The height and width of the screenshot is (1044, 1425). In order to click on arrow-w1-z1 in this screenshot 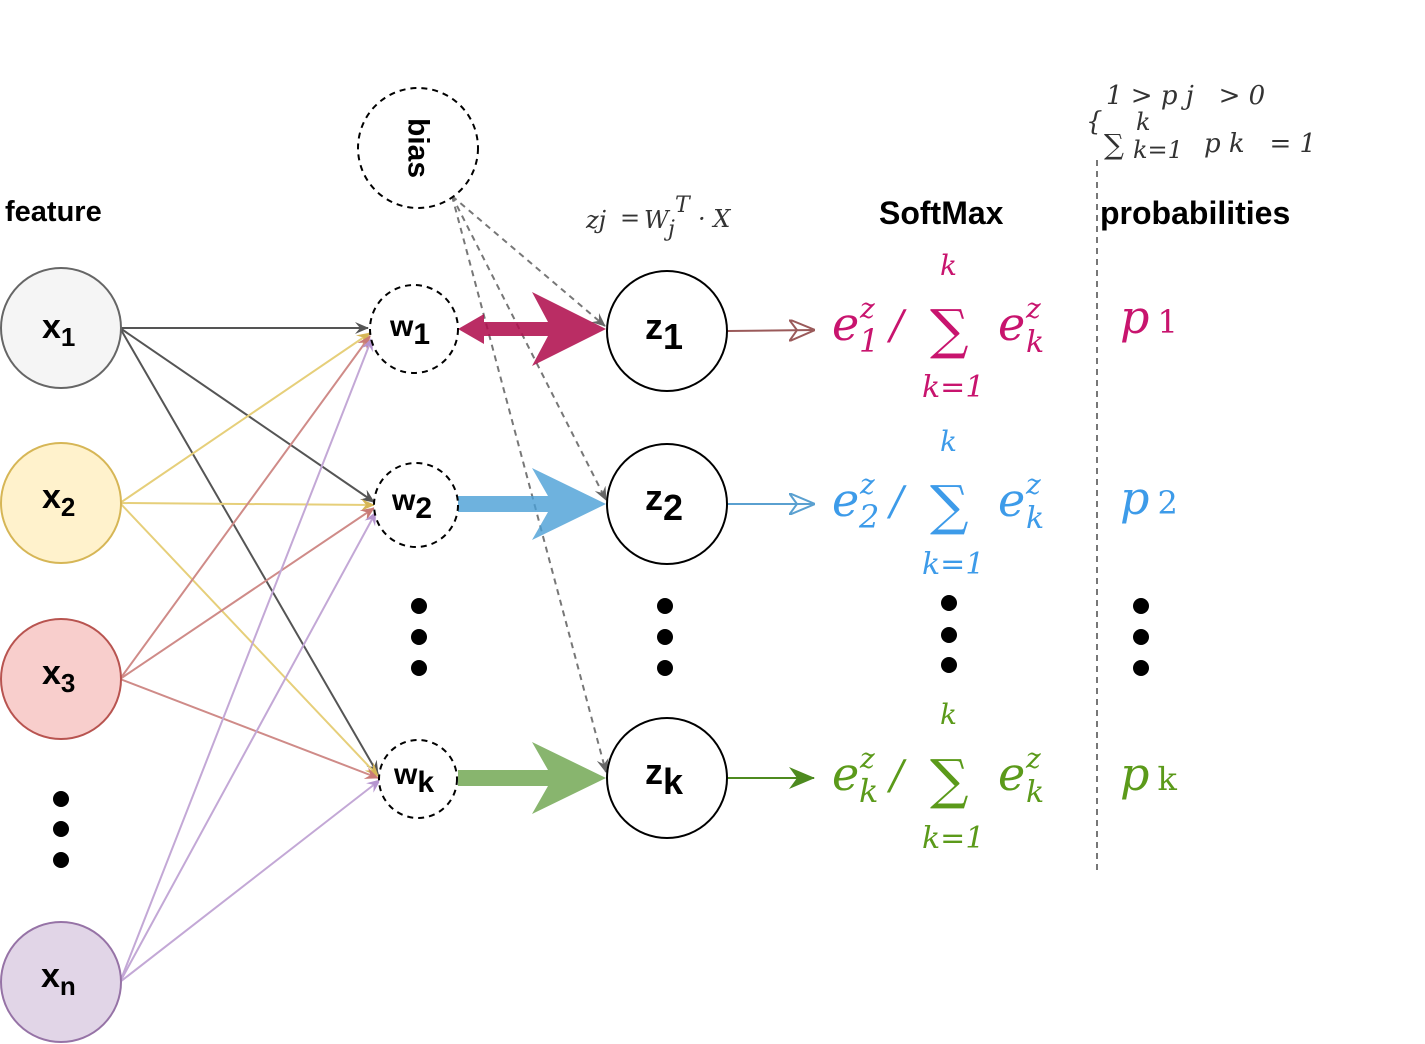, I will do `click(532, 329)`.